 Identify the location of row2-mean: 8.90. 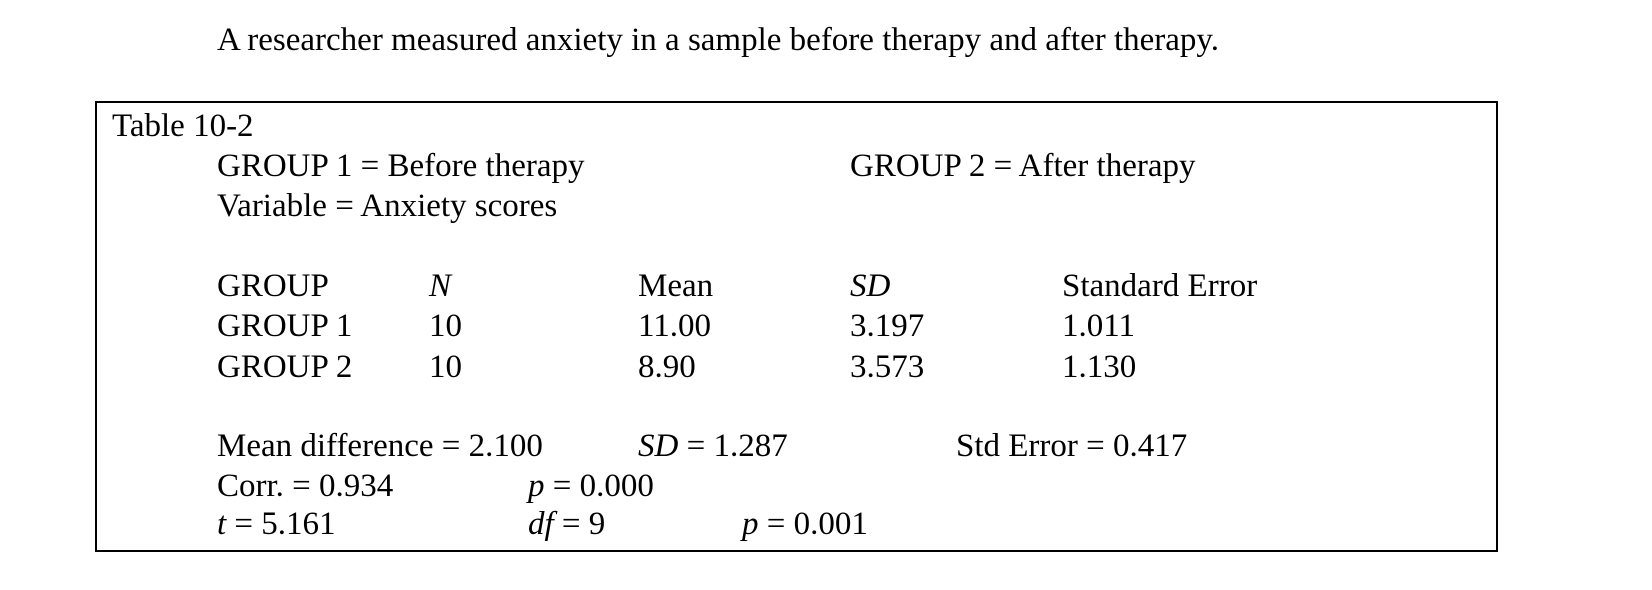
(667, 367).